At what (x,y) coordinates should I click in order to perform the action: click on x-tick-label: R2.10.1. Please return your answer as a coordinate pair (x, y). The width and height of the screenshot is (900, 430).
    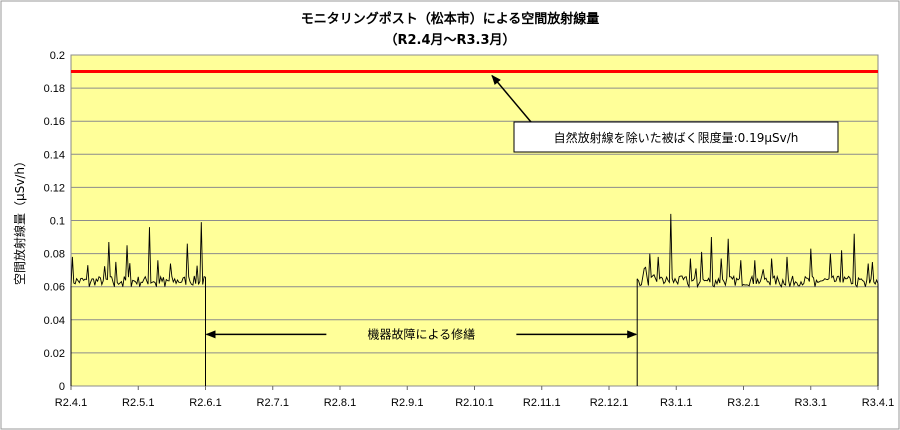
    Looking at the image, I should click on (474, 403).